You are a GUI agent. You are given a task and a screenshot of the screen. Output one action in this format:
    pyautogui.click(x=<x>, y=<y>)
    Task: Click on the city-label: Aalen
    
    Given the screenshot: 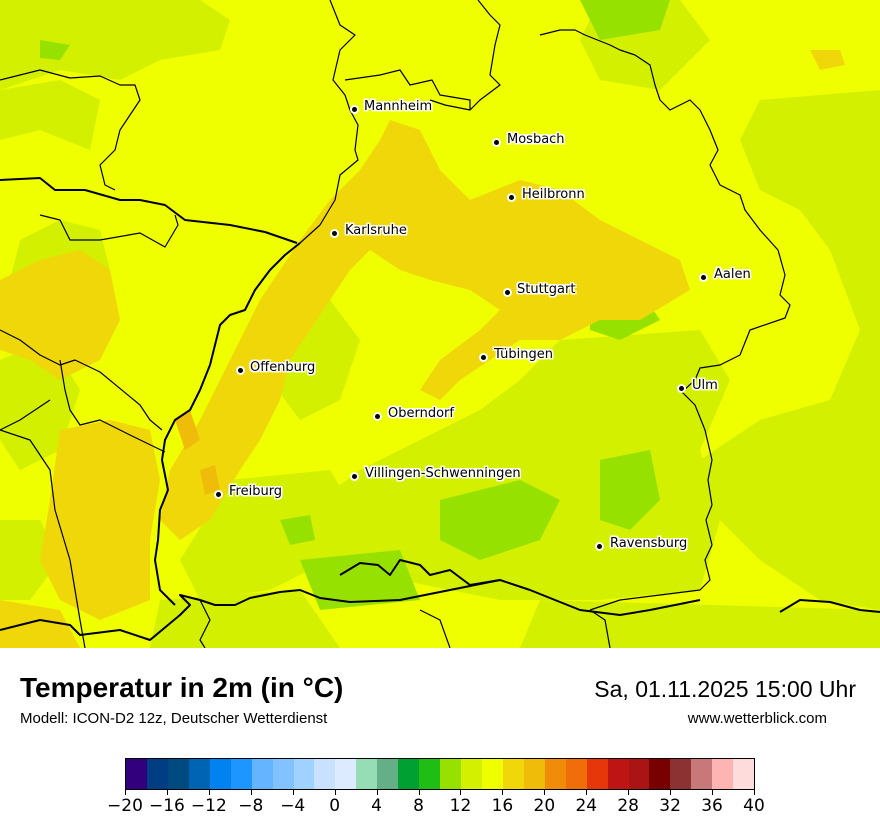 What is the action you would take?
    pyautogui.click(x=732, y=274)
    